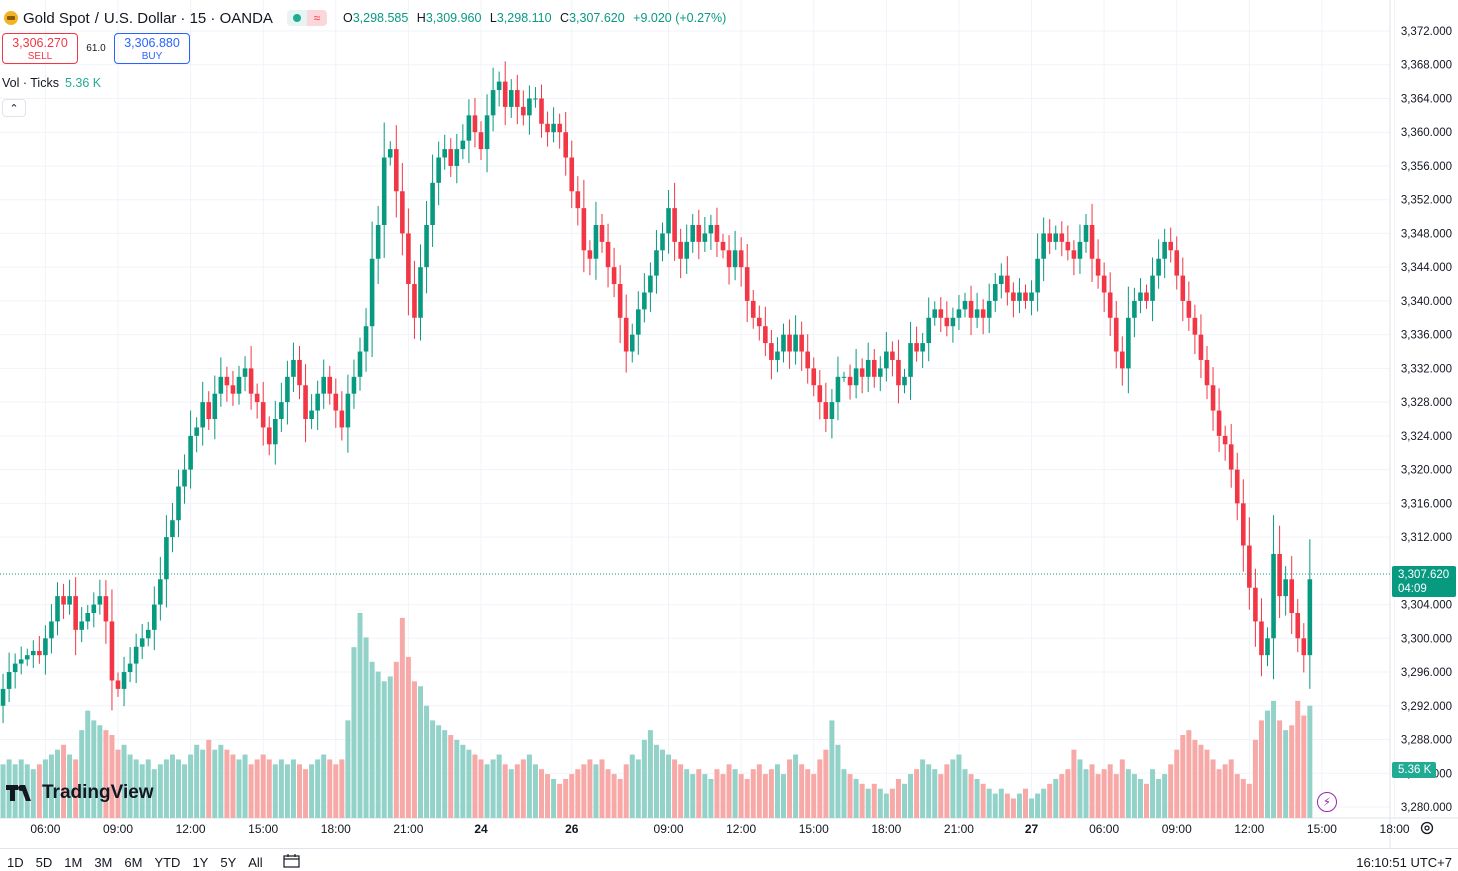  Describe the element at coordinates (1426, 66) in the screenshot. I see `price-tick-label: 3,368.000` at that location.